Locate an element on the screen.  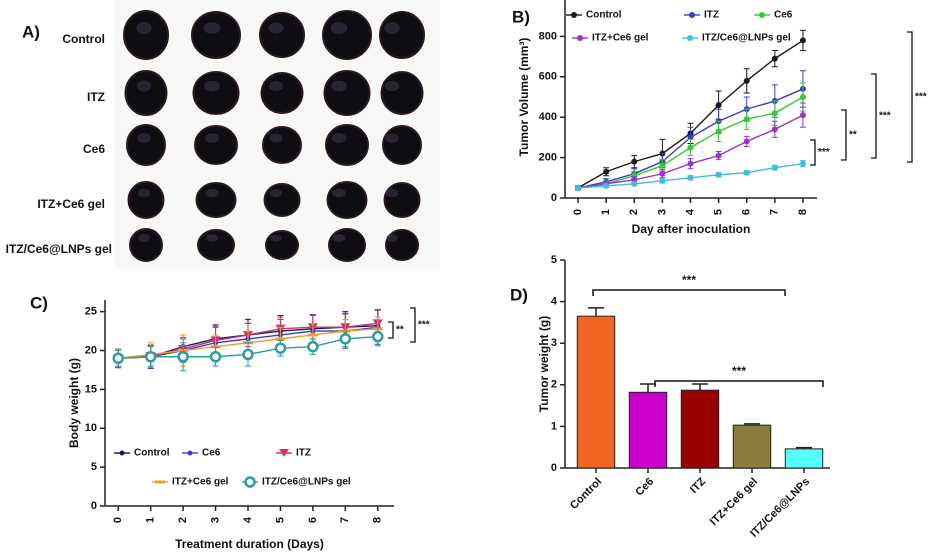
y-tick-label: 0 is located at coordinates (554, 468).